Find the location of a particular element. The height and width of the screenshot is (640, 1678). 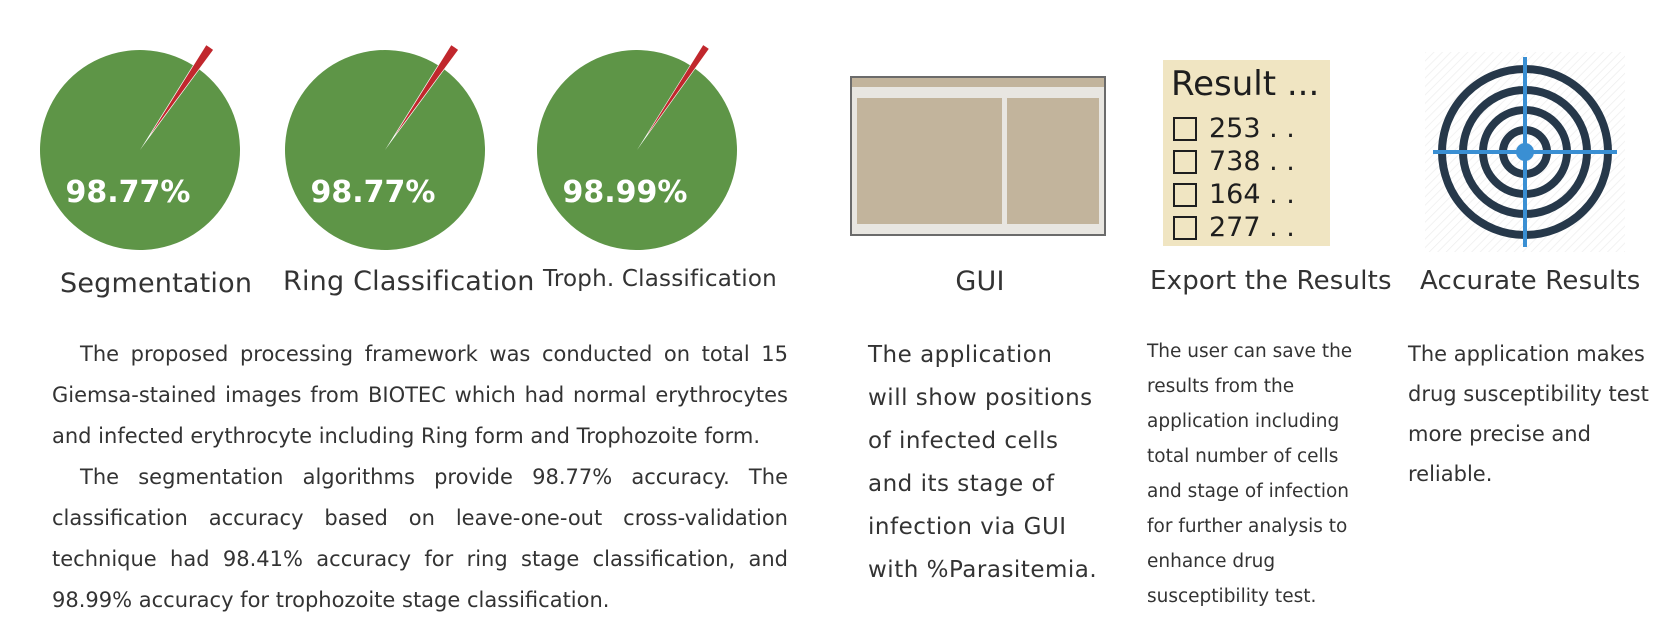

pie-svg-2: 98.99% is located at coordinates (636, 147).